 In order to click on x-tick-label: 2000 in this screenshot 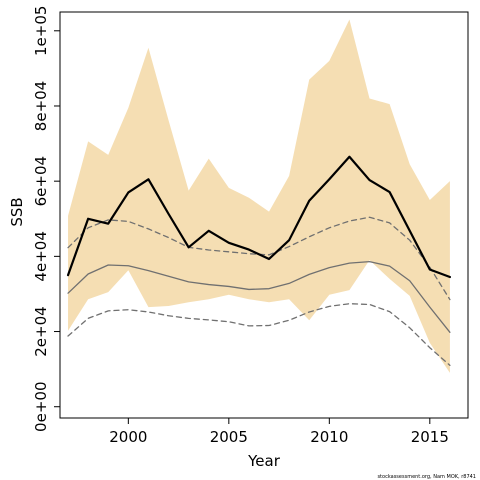, I will do `click(128, 437)`.